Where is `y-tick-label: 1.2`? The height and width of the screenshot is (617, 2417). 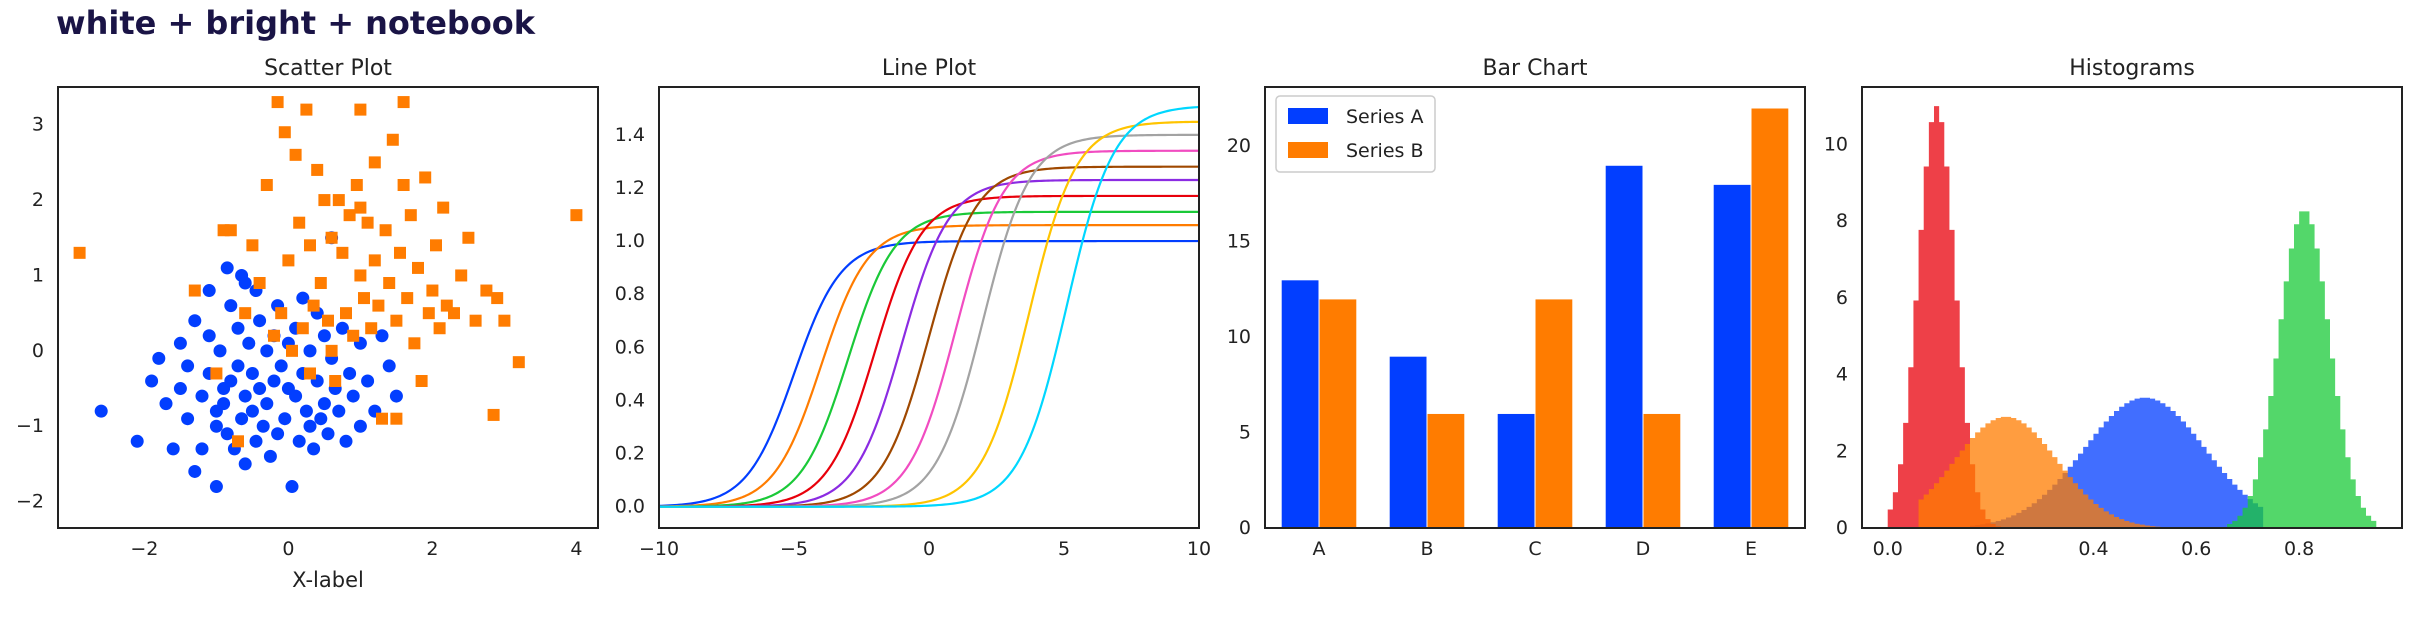
y-tick-label: 1.2 is located at coordinates (630, 188).